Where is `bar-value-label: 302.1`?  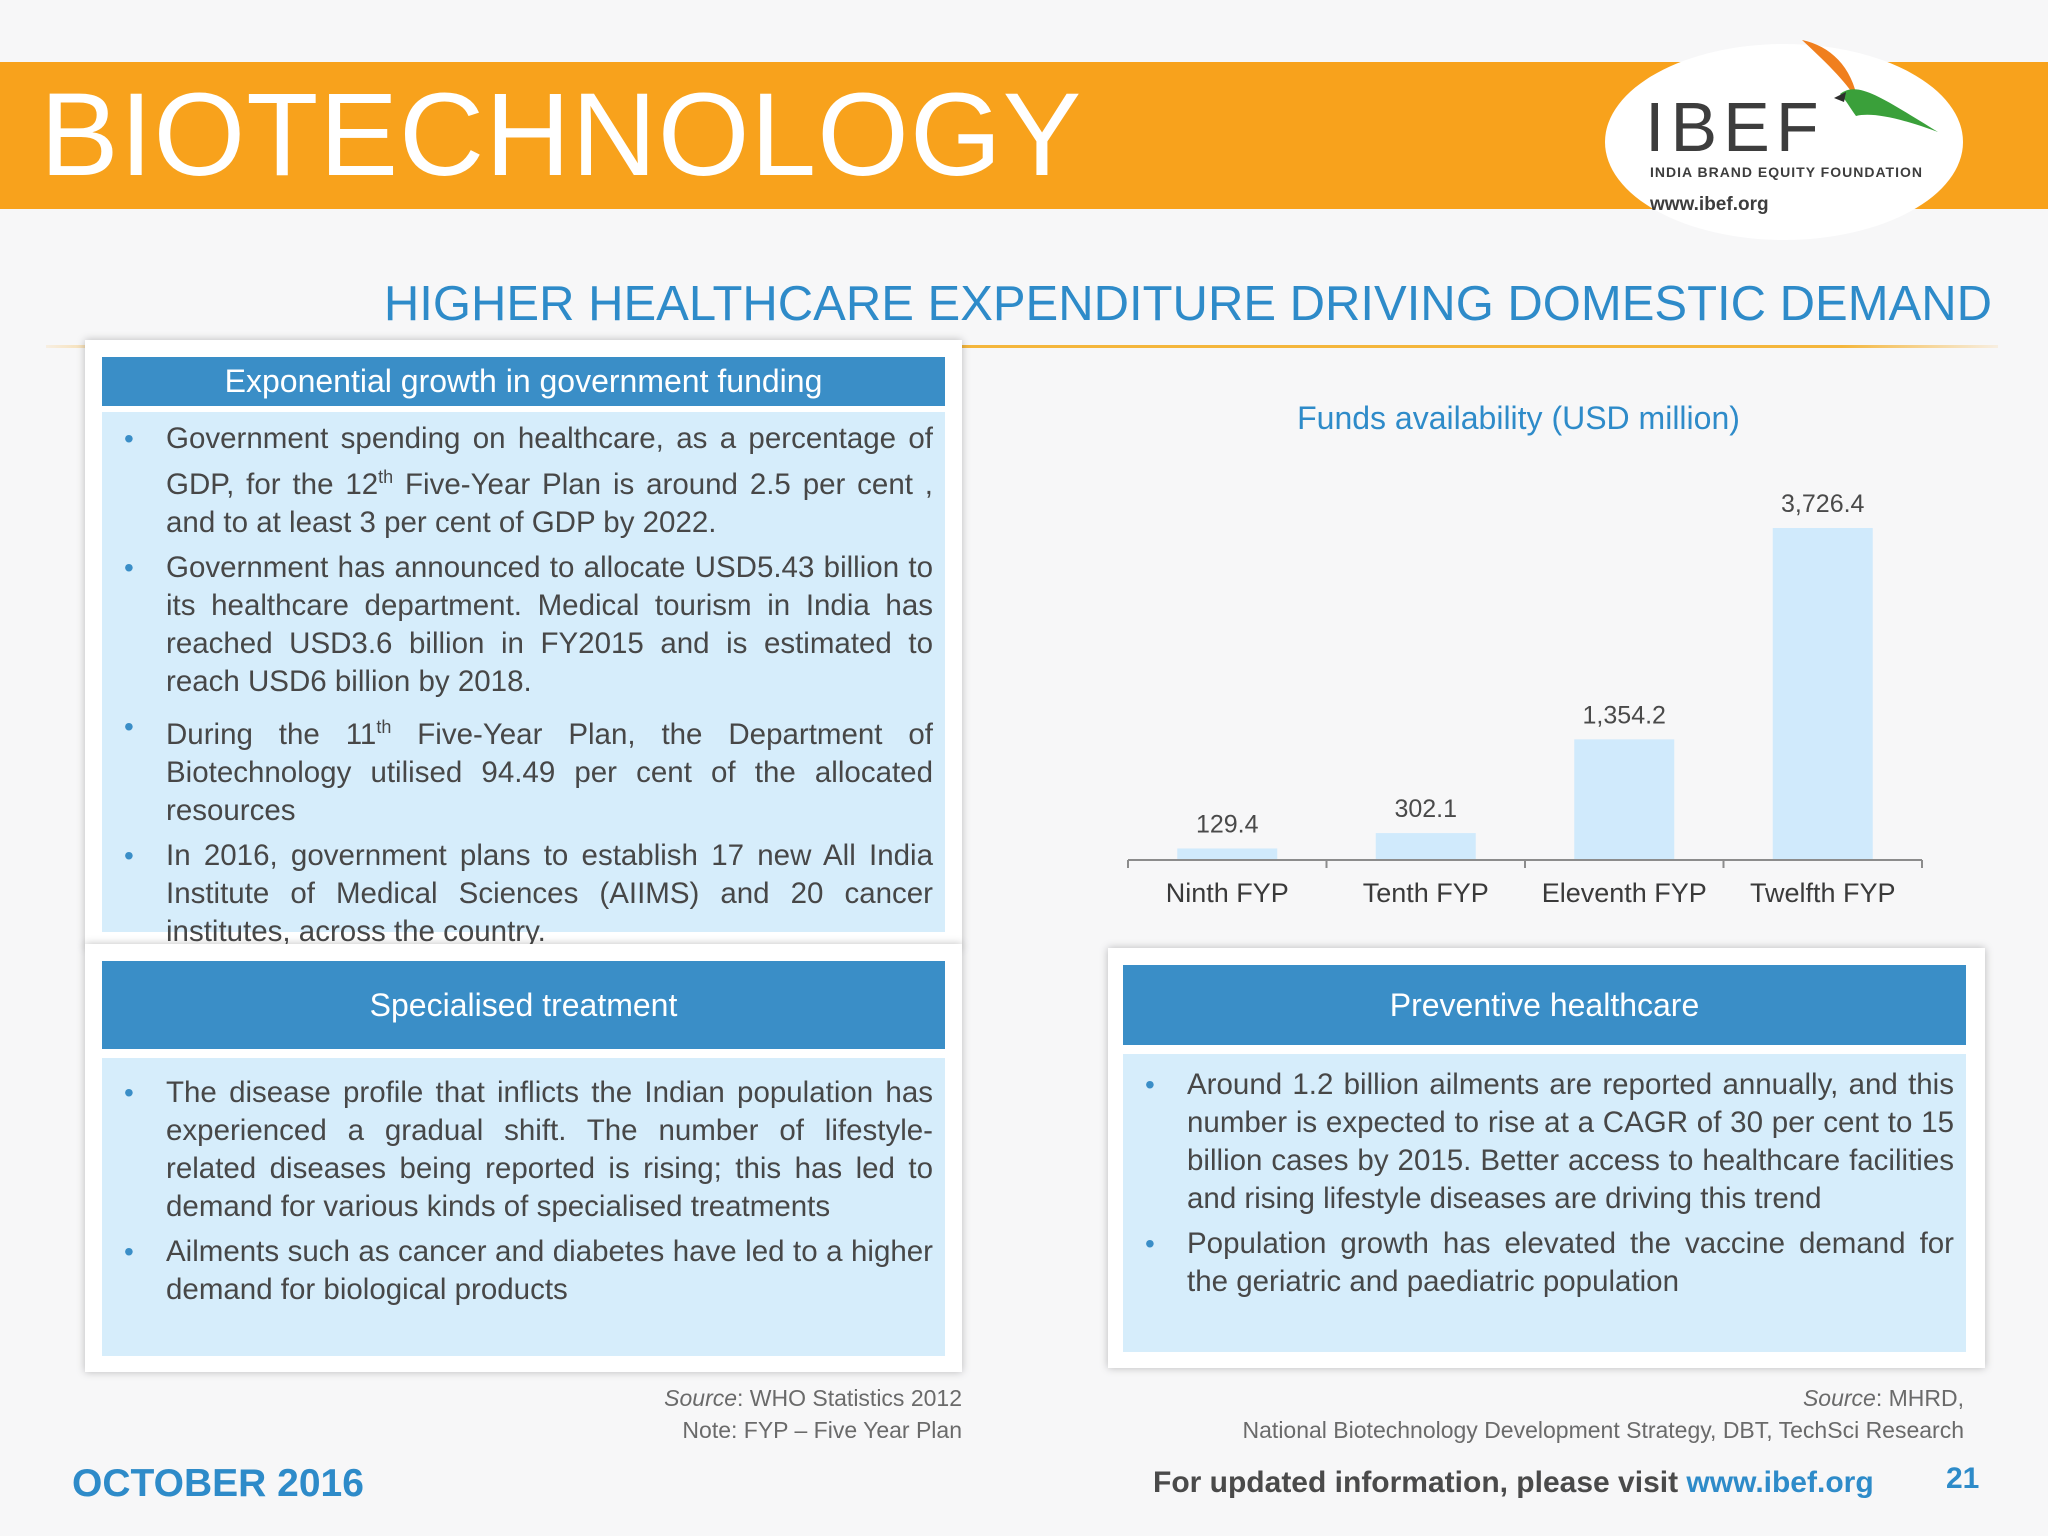
bar-value-label: 302.1 is located at coordinates (1425, 809).